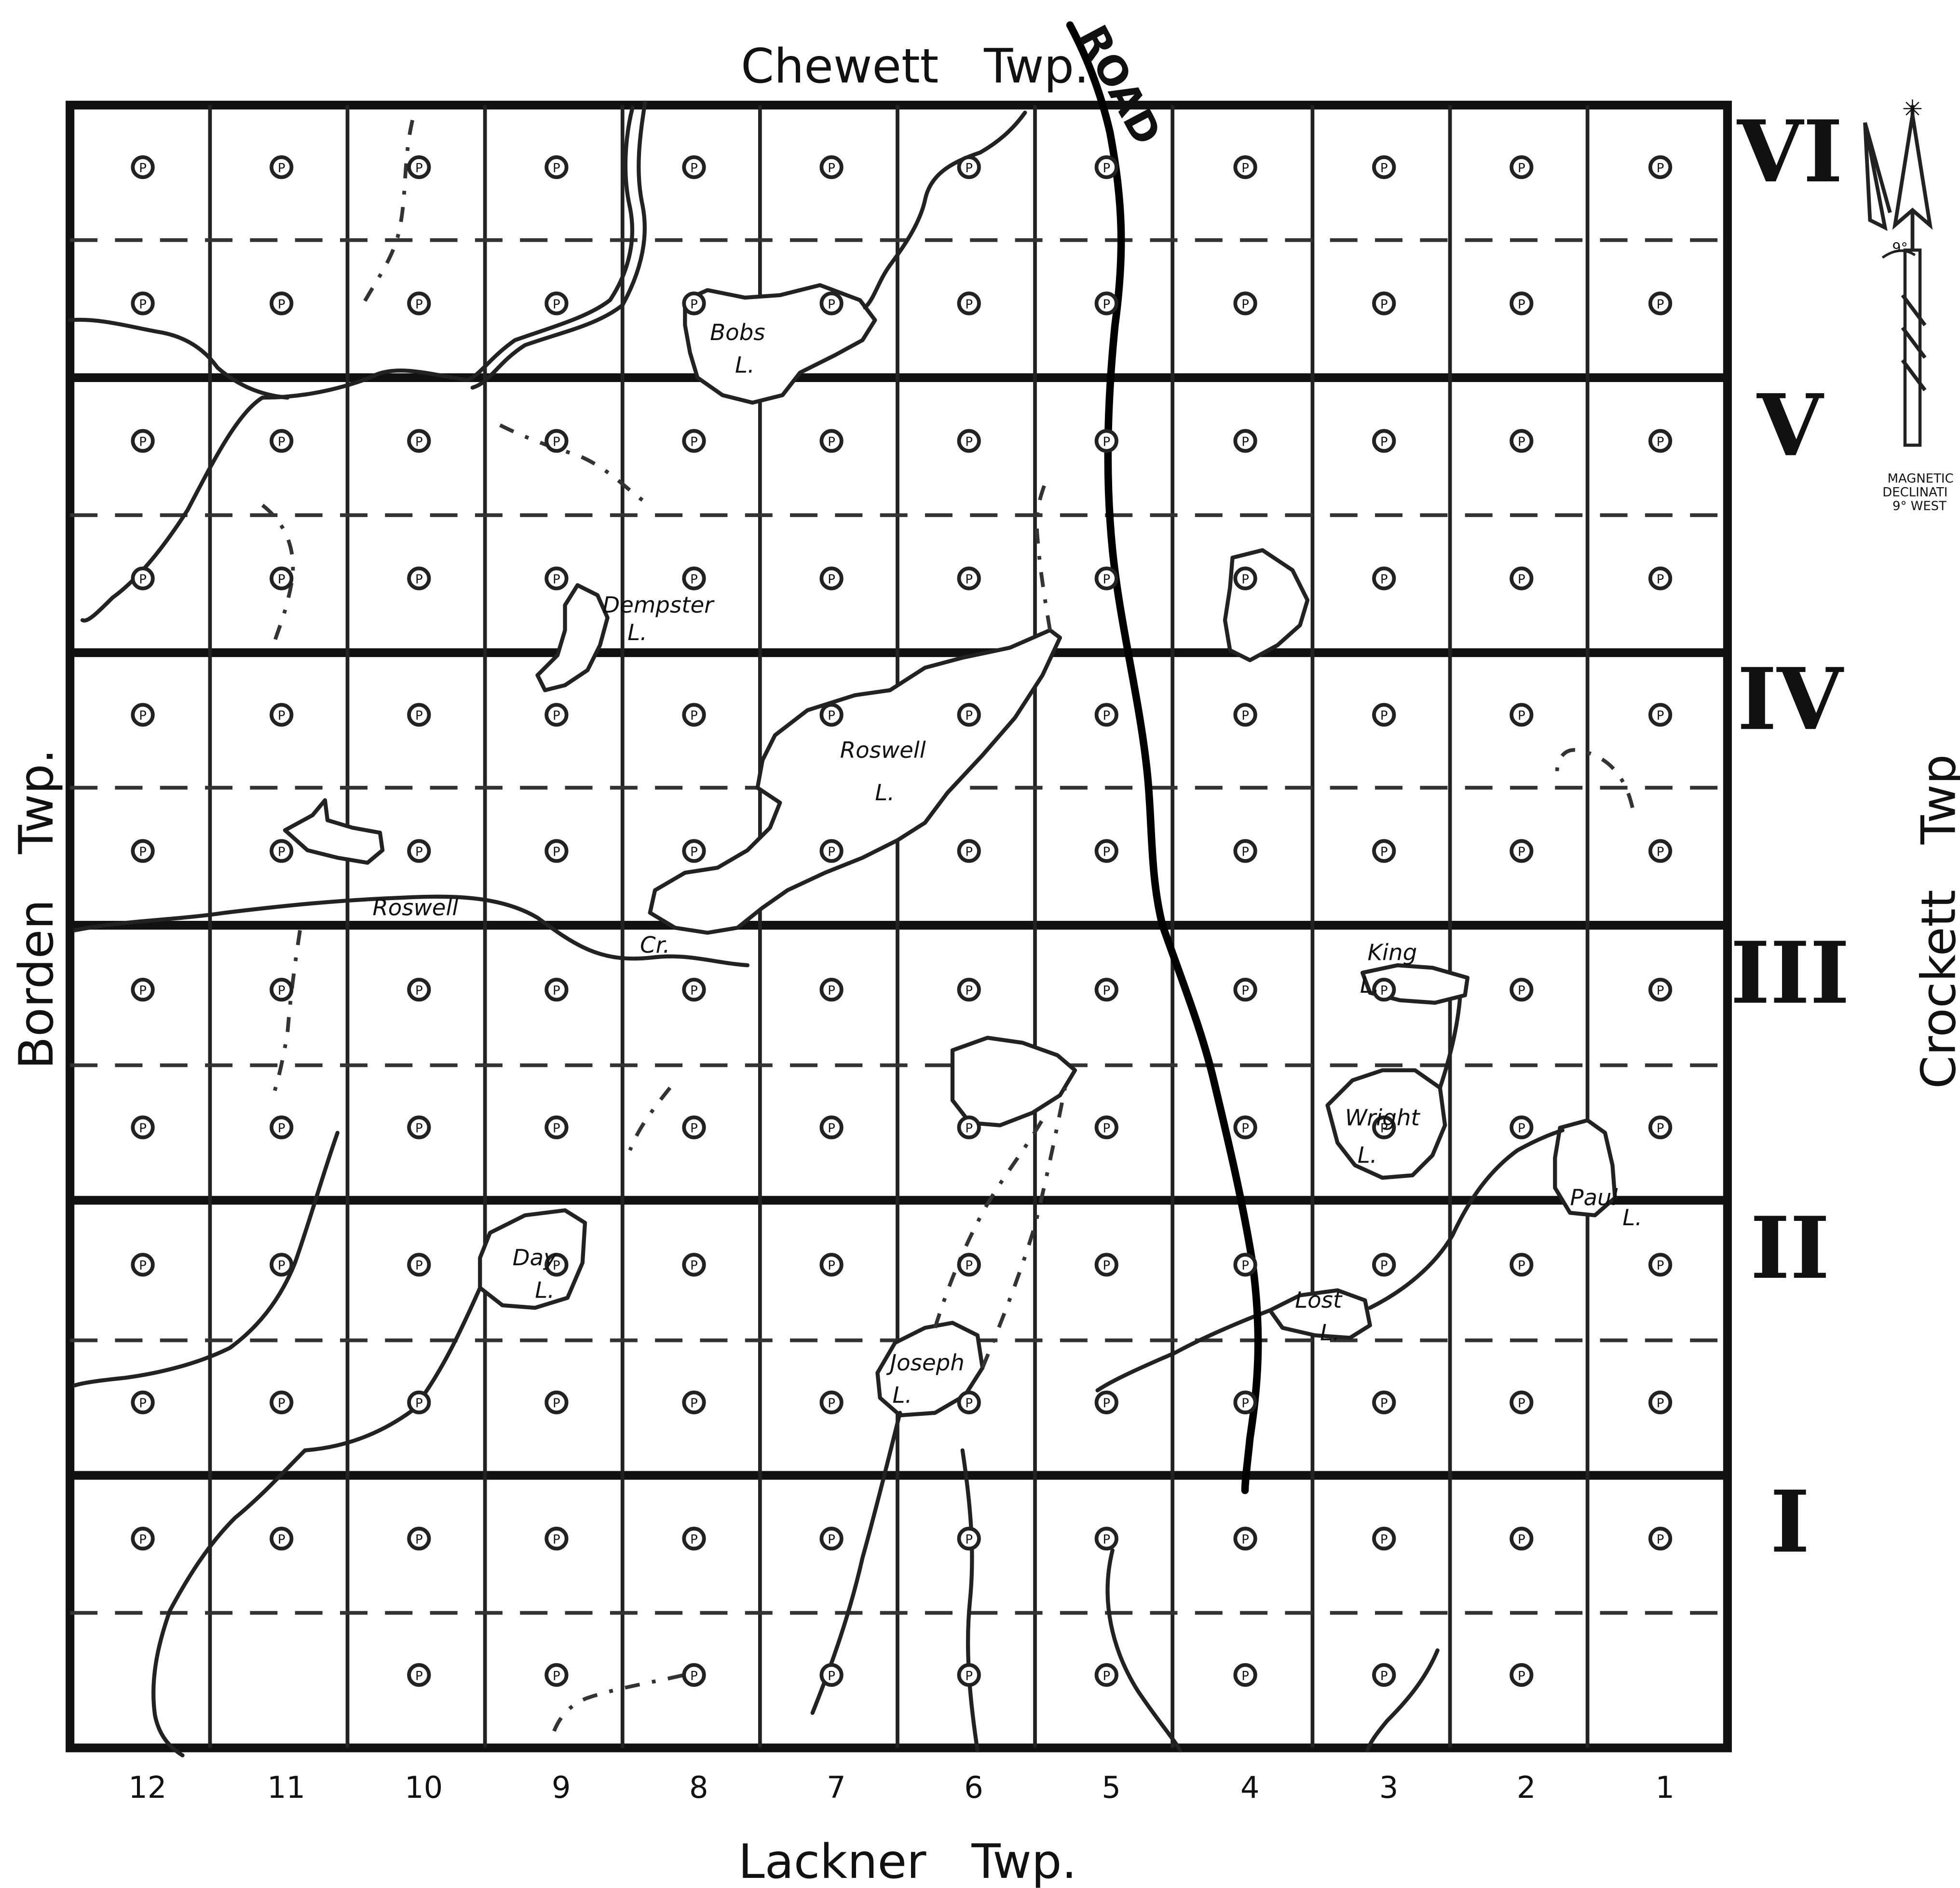 This screenshot has height=1888, width=1960. Describe the element at coordinates (1790, 973) in the screenshot. I see `concession-label: III` at that location.